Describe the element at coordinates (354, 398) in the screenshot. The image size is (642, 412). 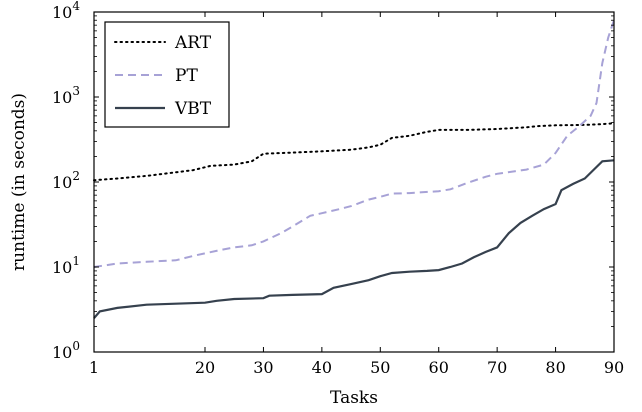
I see `x-axis-label: Tasks` at that location.